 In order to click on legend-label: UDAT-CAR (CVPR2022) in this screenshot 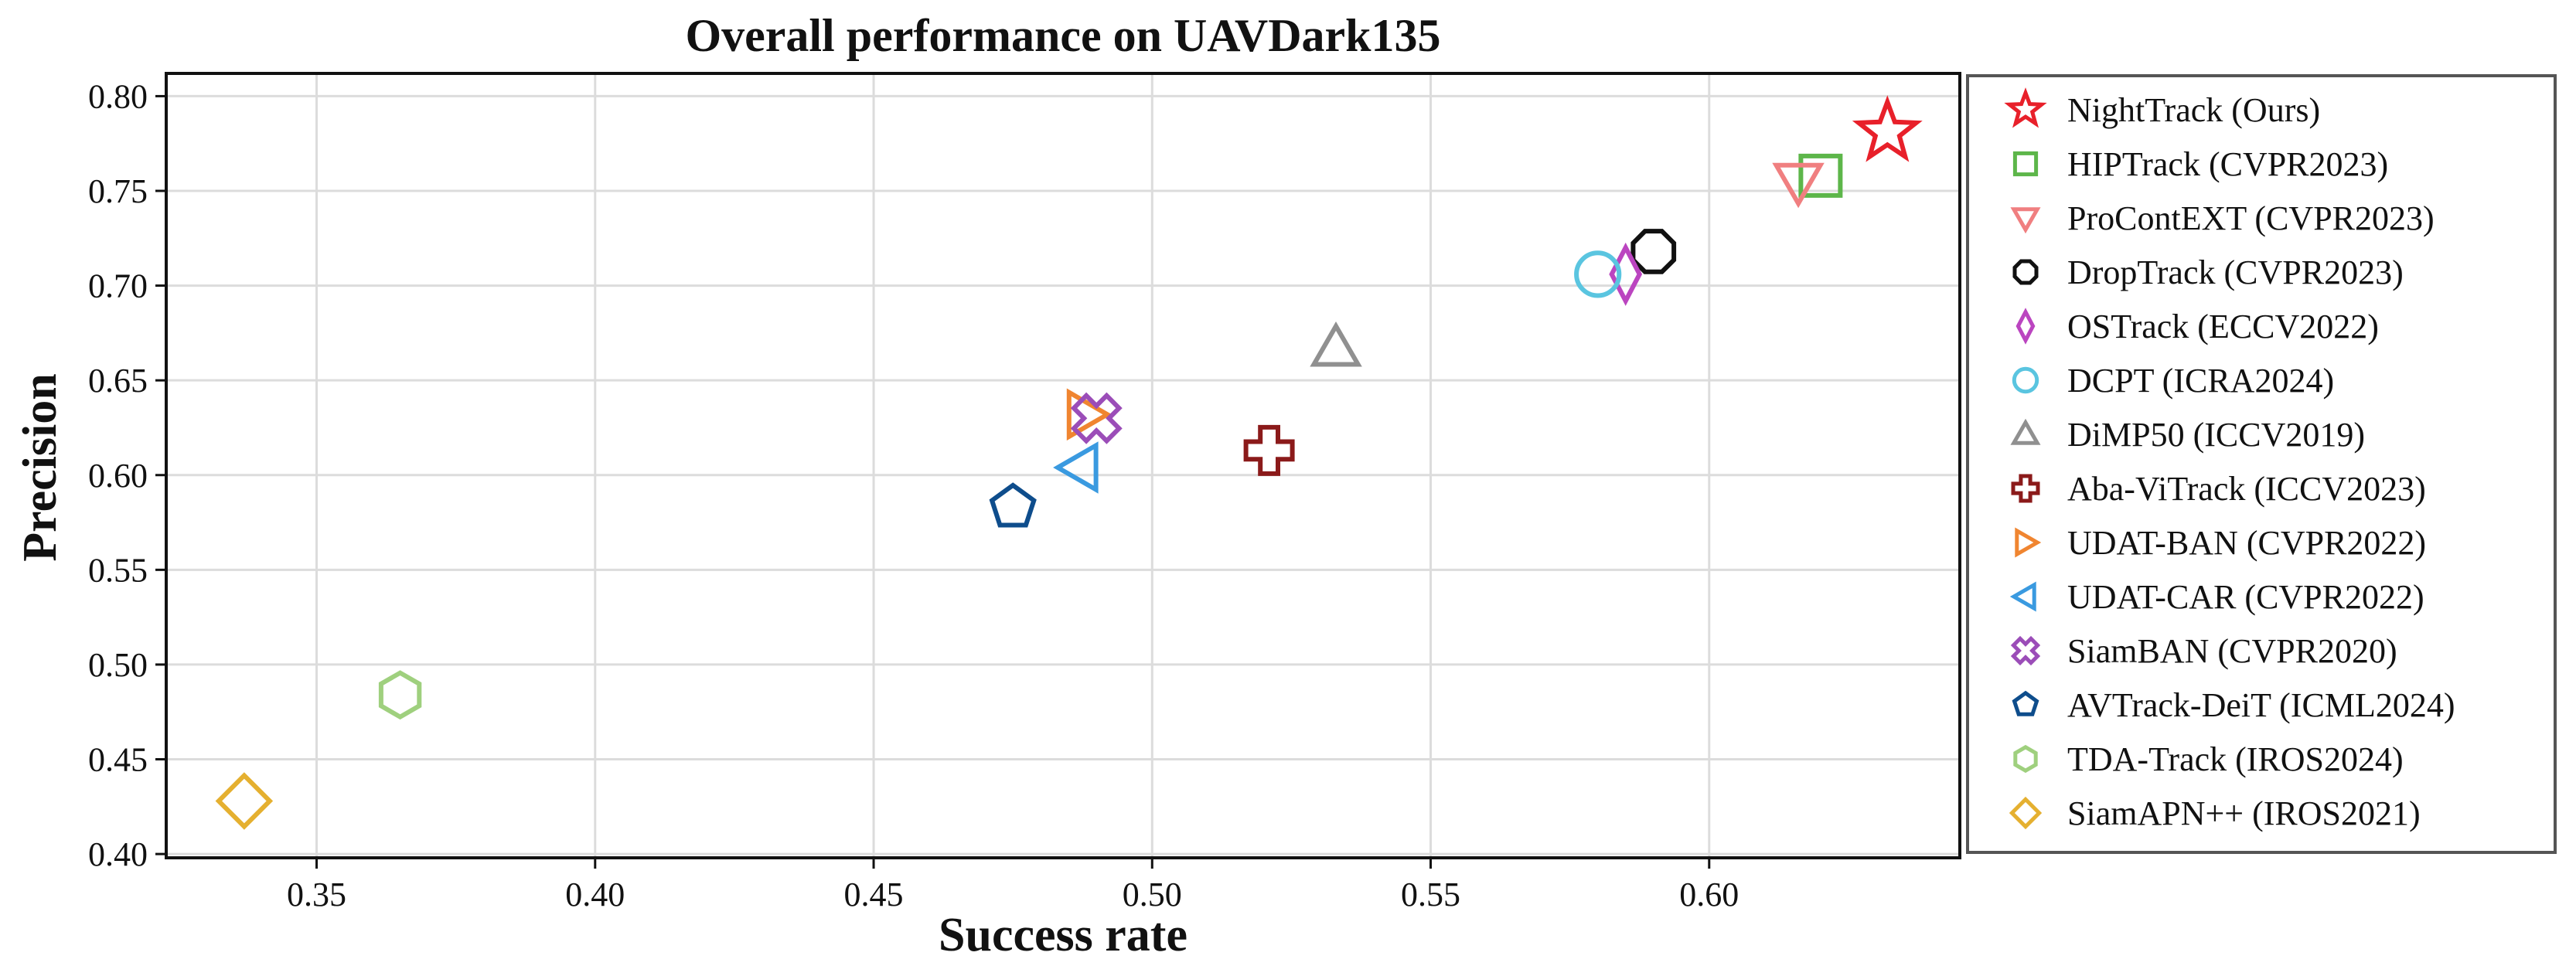, I will do `click(2245, 597)`.